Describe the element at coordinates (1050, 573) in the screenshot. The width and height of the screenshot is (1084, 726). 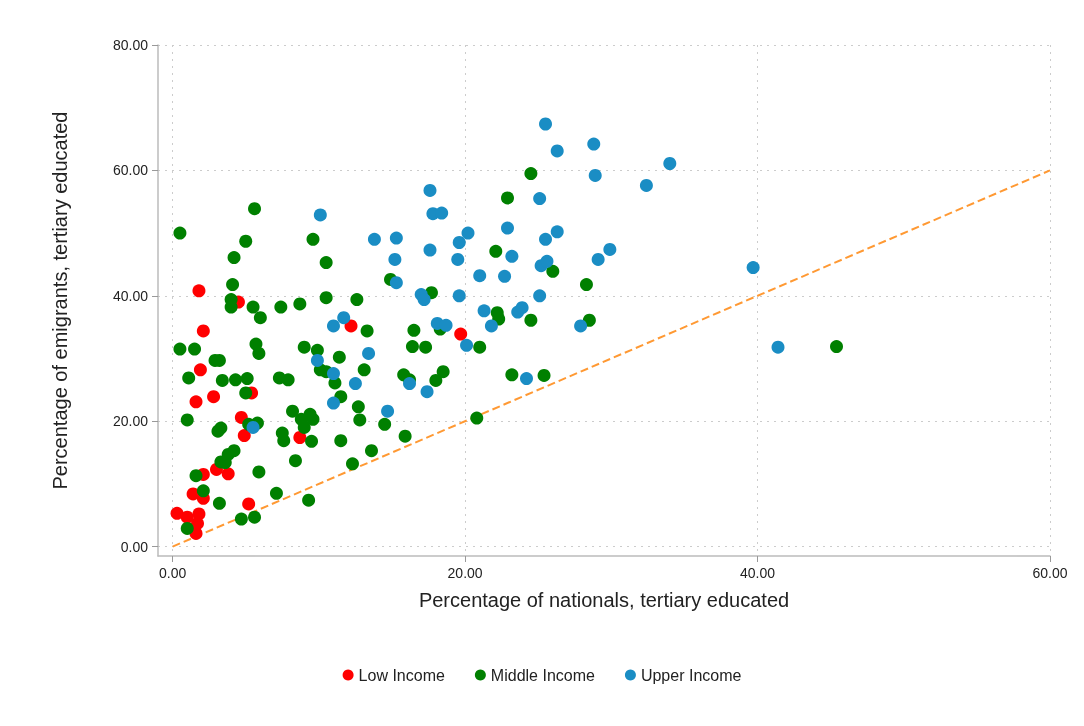
I see `x-tick-label: 60.00` at that location.